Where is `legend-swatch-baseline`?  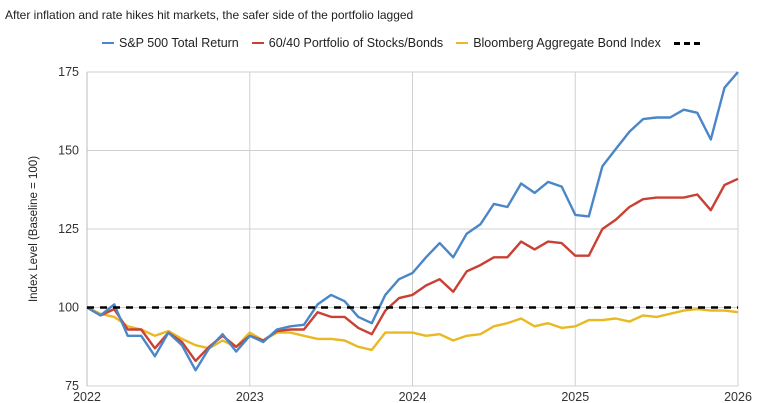
legend-swatch-baseline is located at coordinates (686, 43).